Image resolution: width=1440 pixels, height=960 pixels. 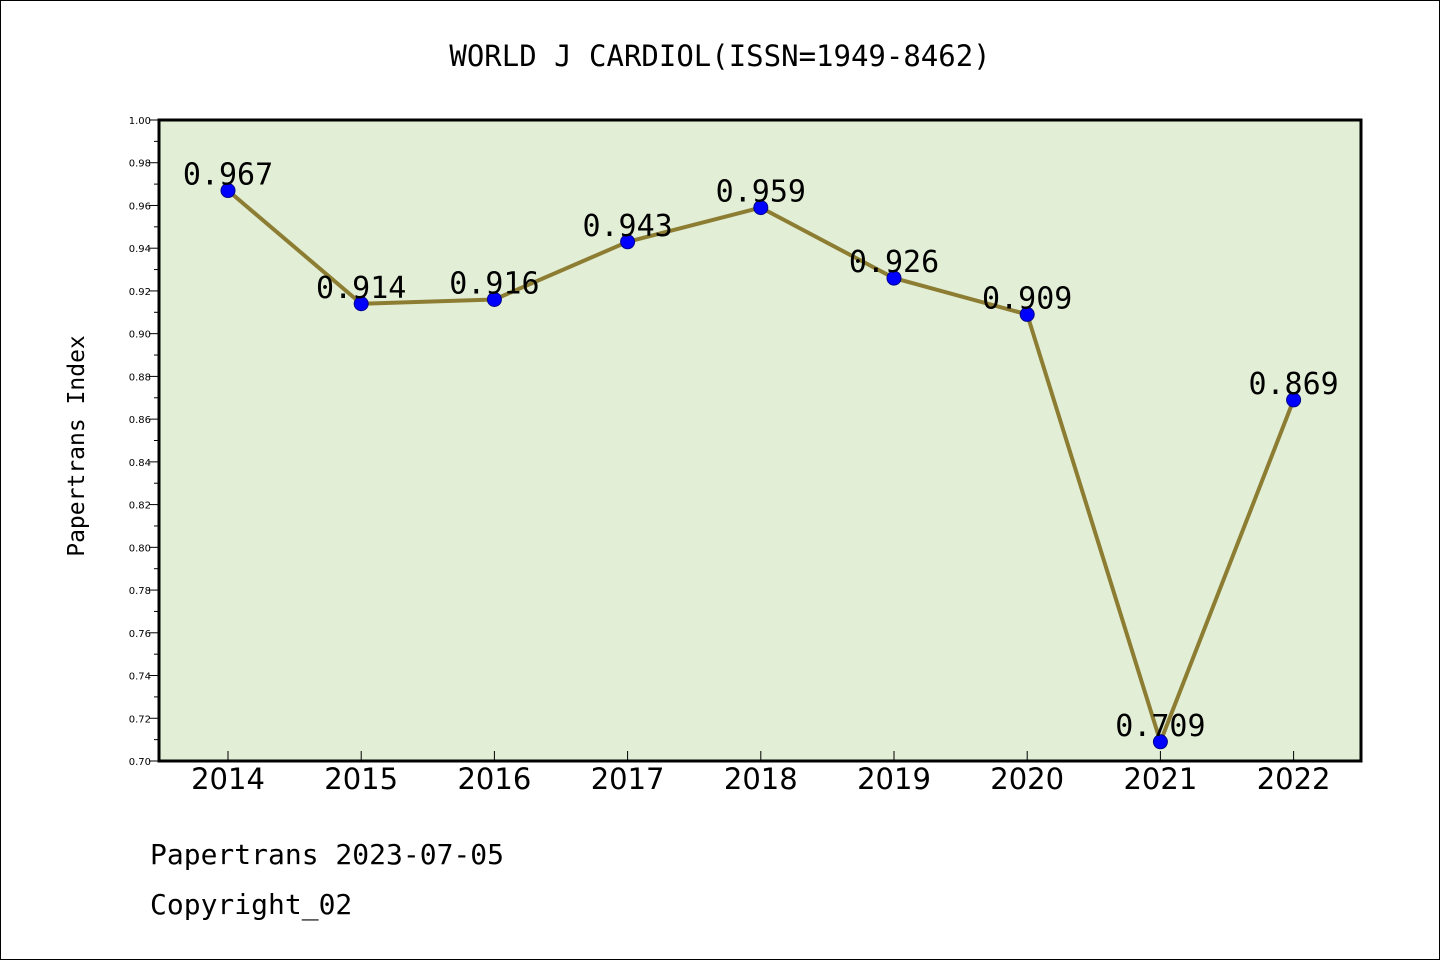 What do you see at coordinates (140, 377) in the screenshot?
I see `y-tick-label: 0.88` at bounding box center [140, 377].